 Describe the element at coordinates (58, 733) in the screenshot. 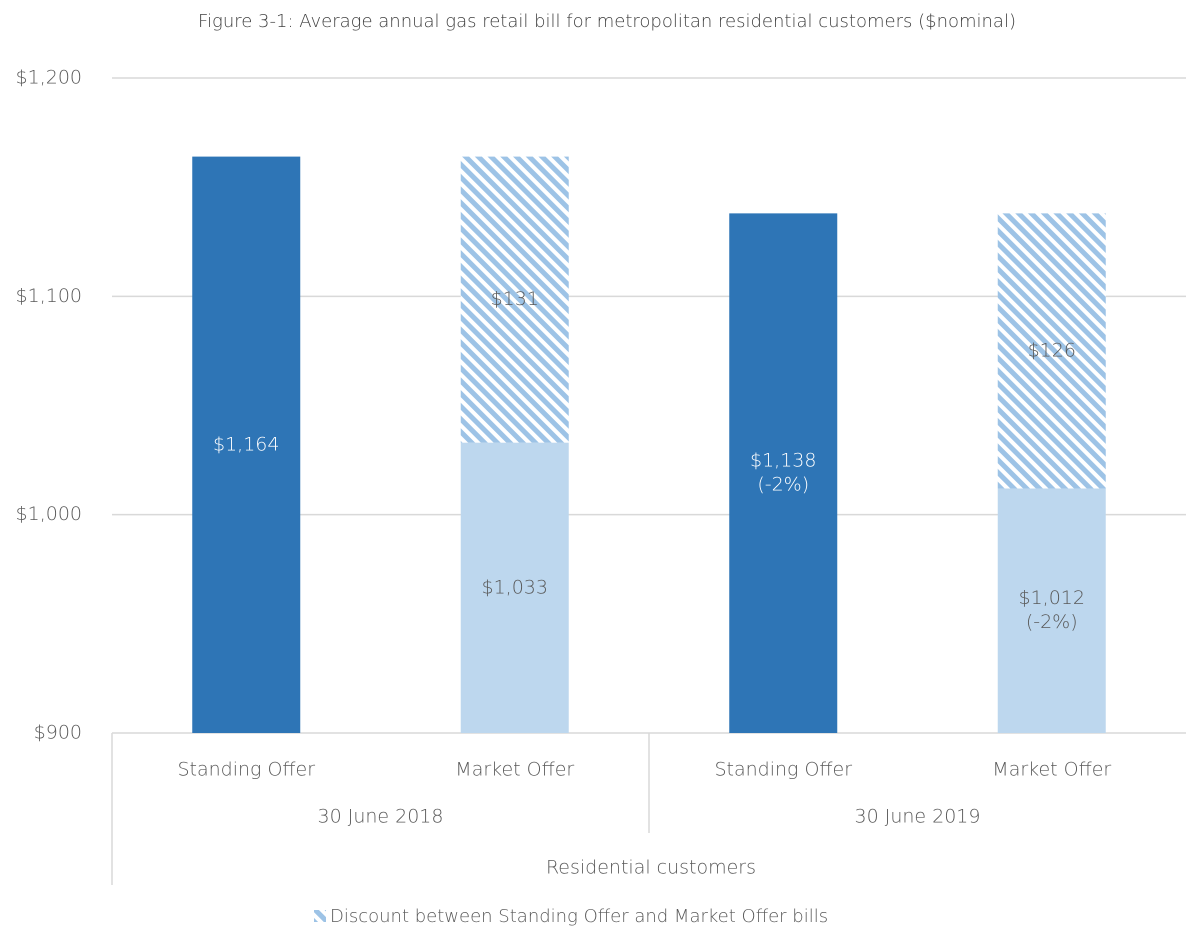

I see `y-tick-label: $900` at that location.